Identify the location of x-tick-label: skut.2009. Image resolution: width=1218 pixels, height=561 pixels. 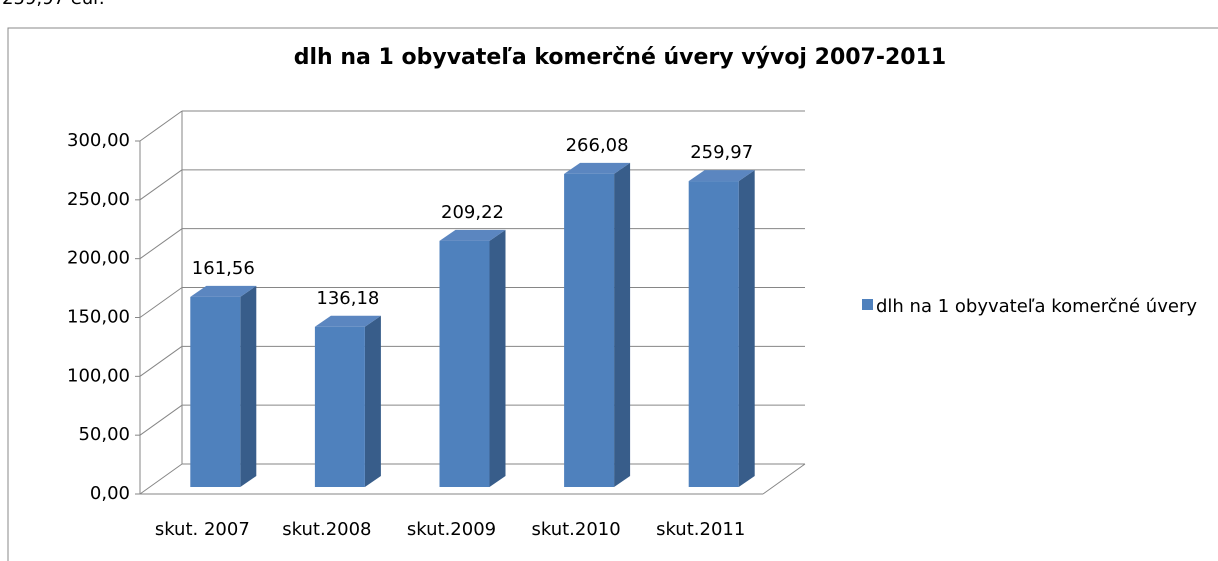
(451, 529).